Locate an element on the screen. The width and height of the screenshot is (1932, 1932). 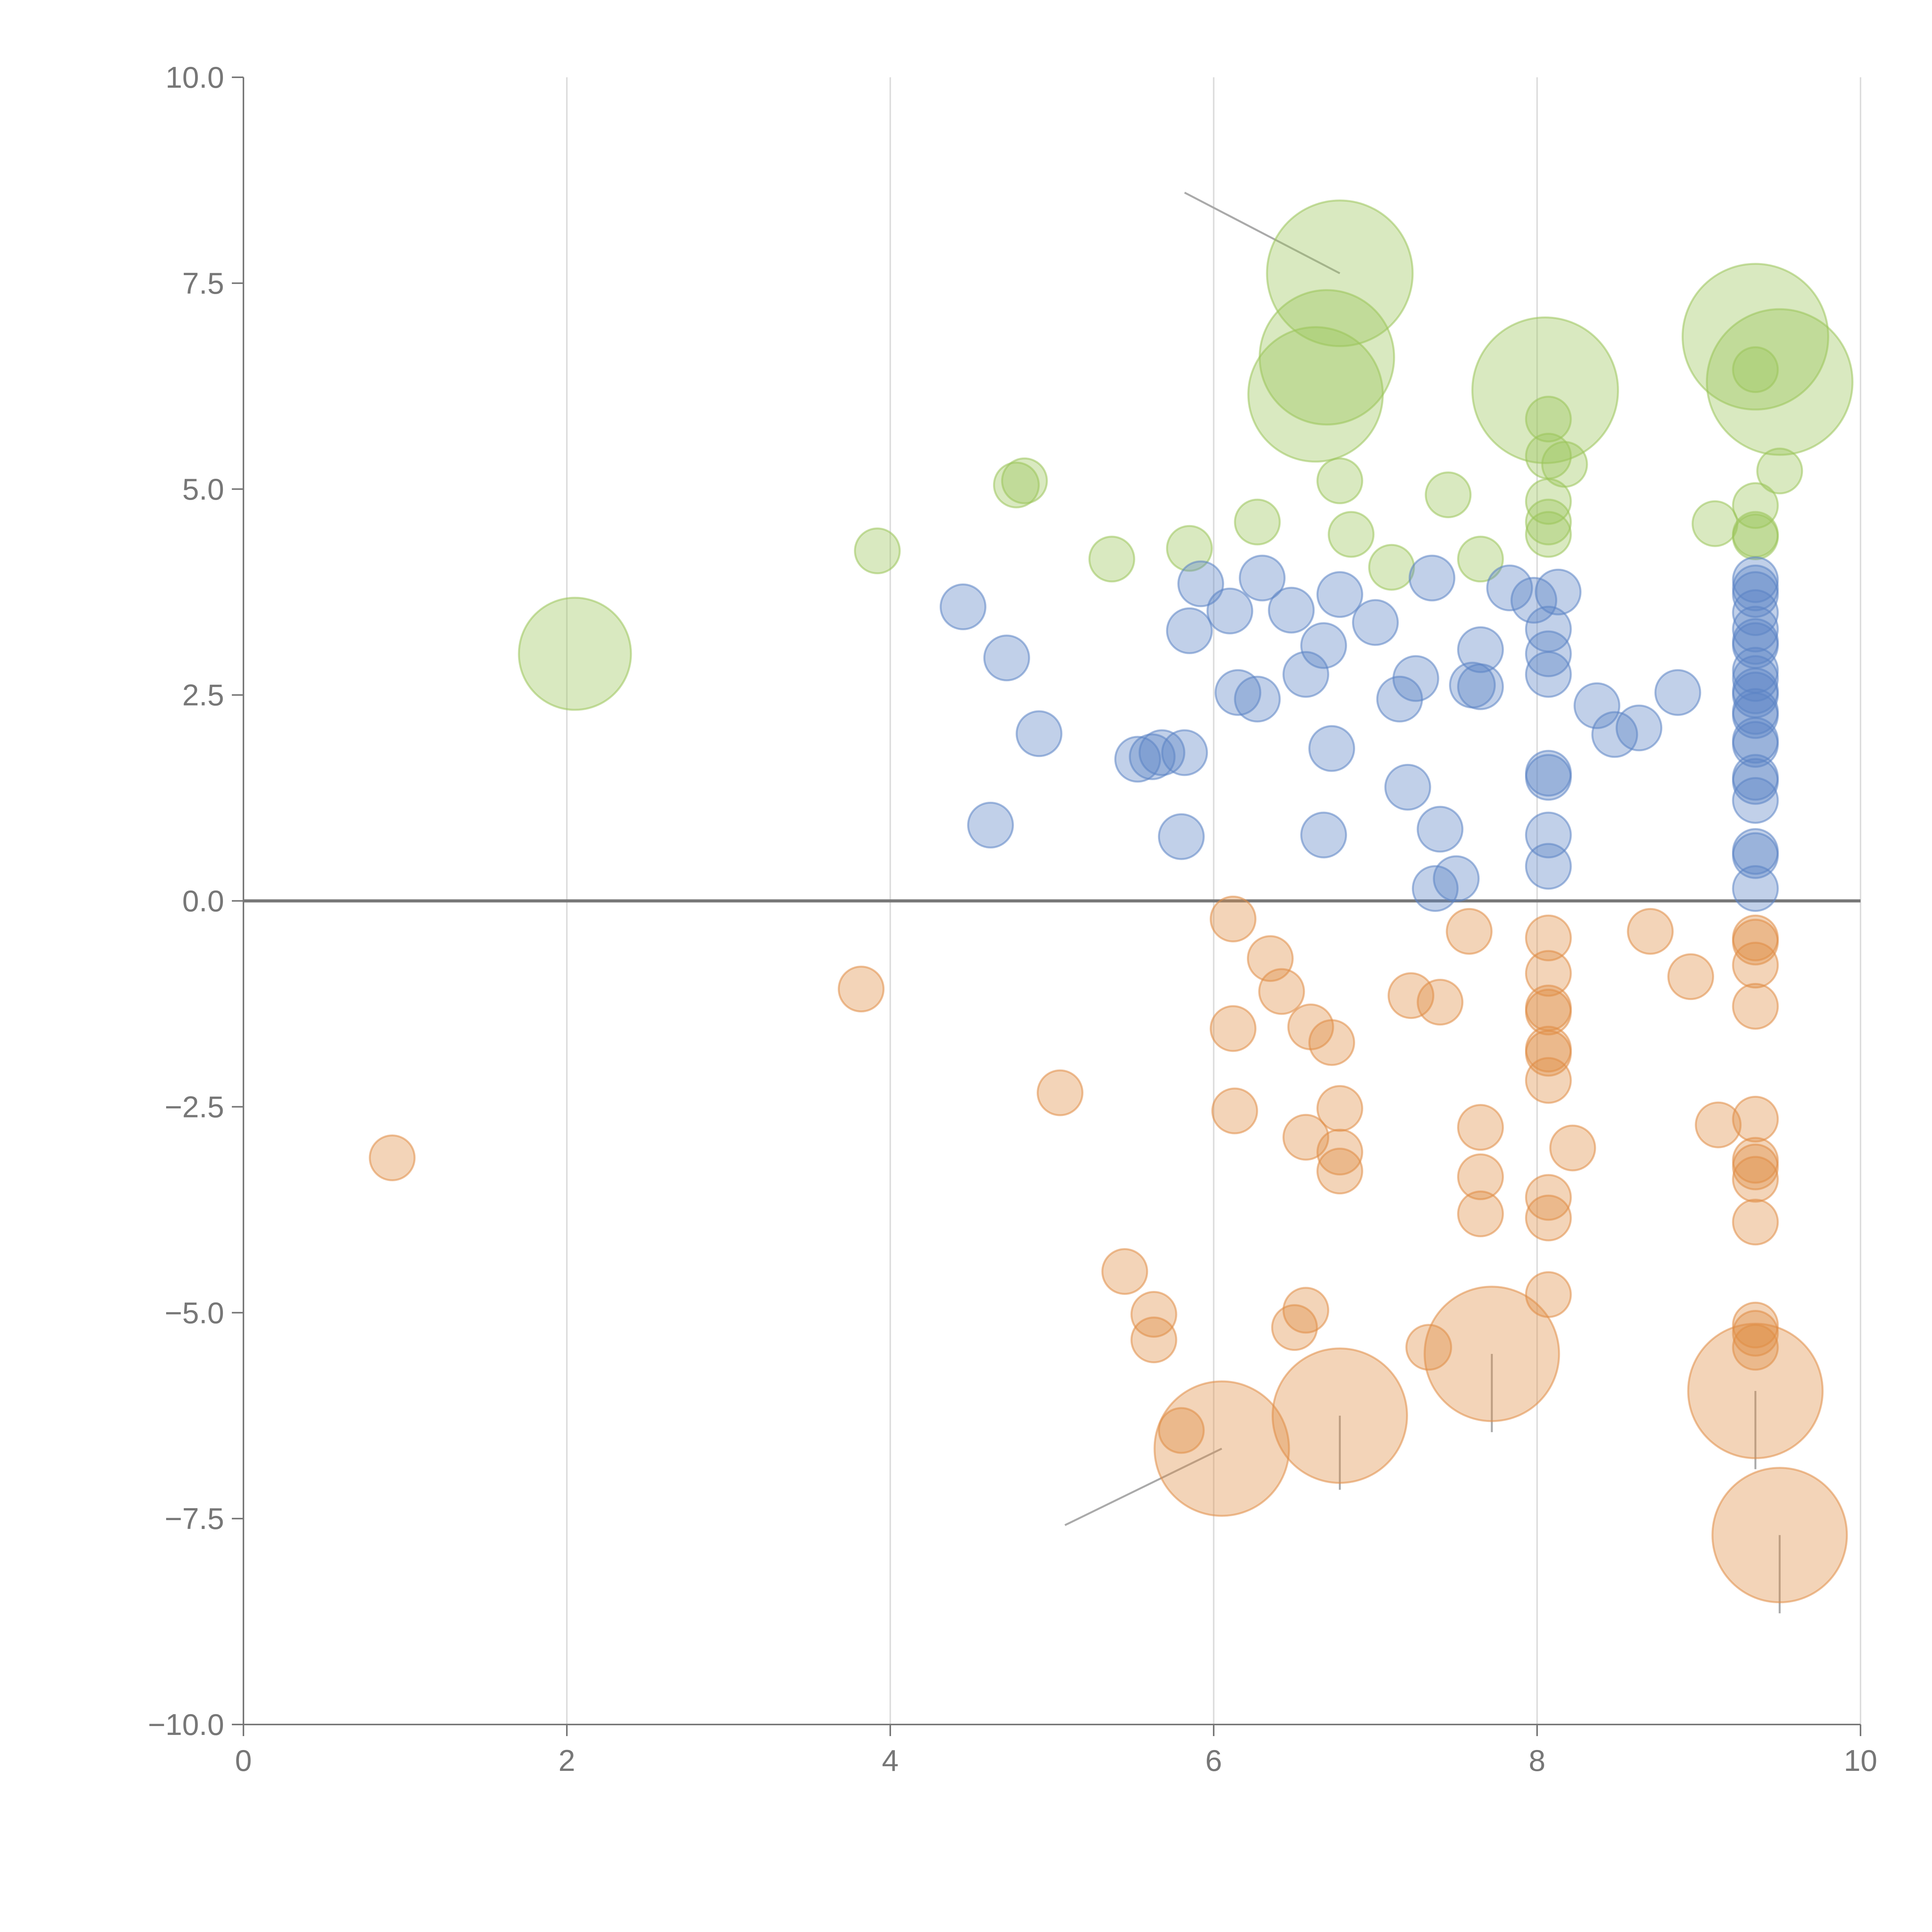
y-tick-label: 2.5 is located at coordinates (203, 695).